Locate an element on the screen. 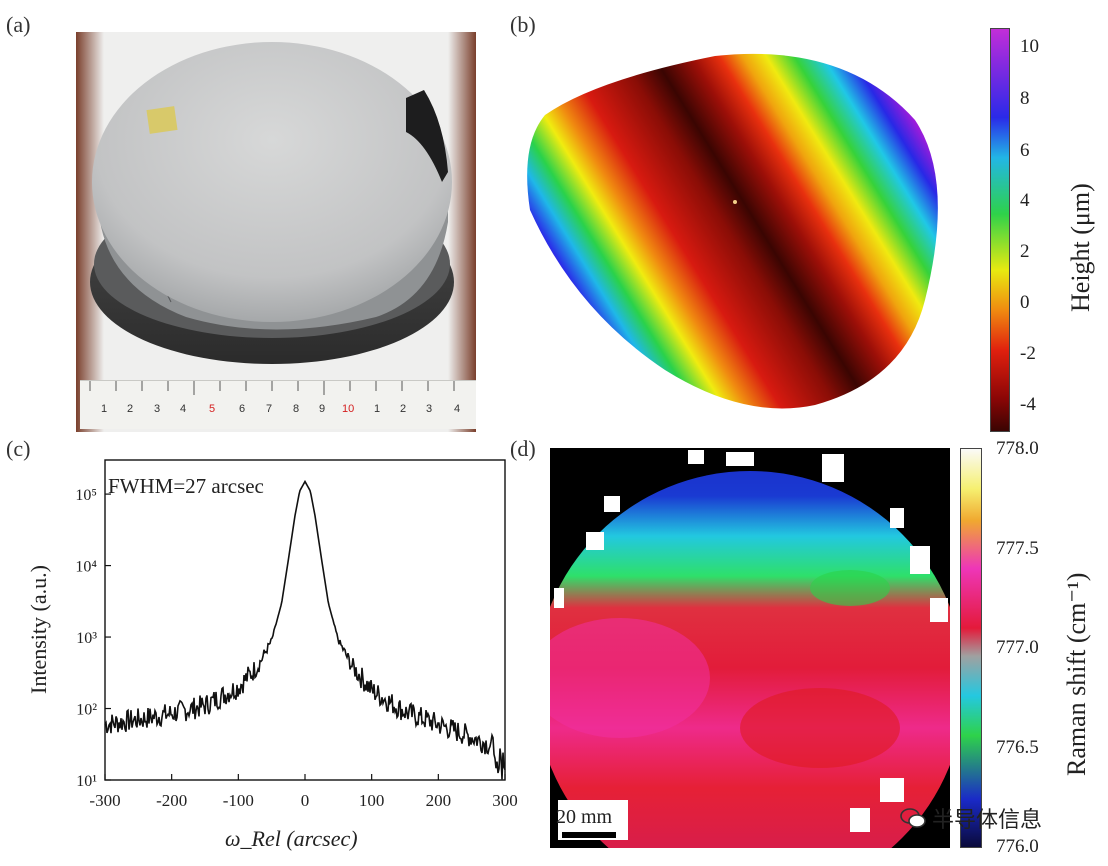 The height and width of the screenshot is (866, 1108). height-colorbar is located at coordinates (1000, 230).